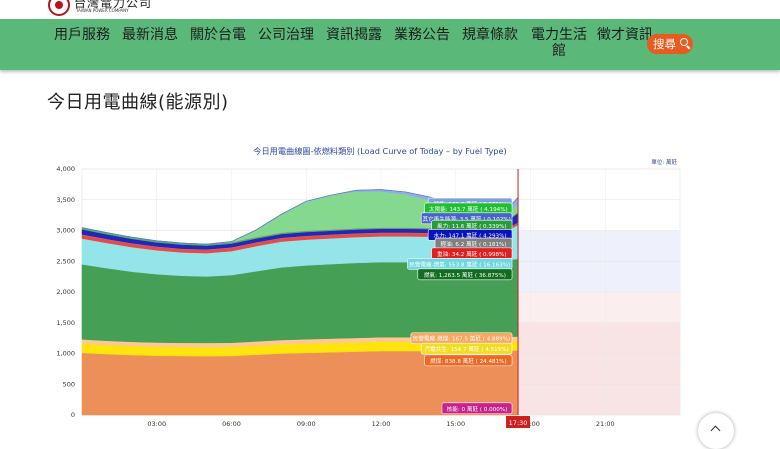  What do you see at coordinates (65, 169) in the screenshot?
I see `y-tick-label: 4,000` at bounding box center [65, 169].